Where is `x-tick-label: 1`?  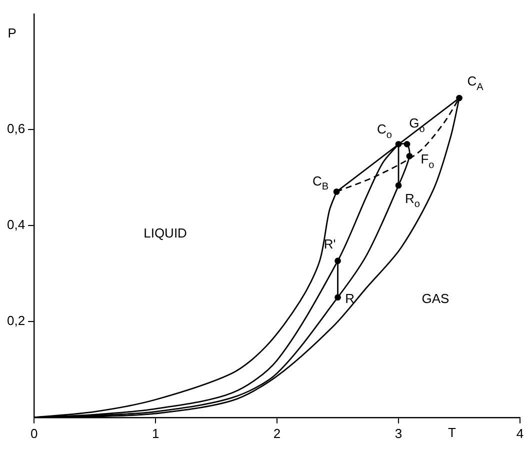
x-tick-label: 1 is located at coordinates (156, 433).